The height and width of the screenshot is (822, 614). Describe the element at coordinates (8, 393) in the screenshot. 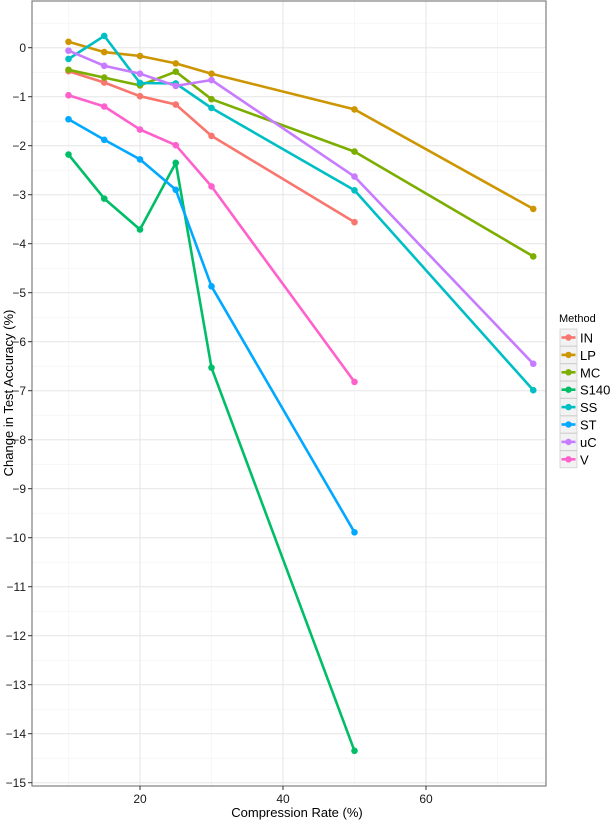

I see `y-axis-title: Change in Test Accuracy (%)` at that location.